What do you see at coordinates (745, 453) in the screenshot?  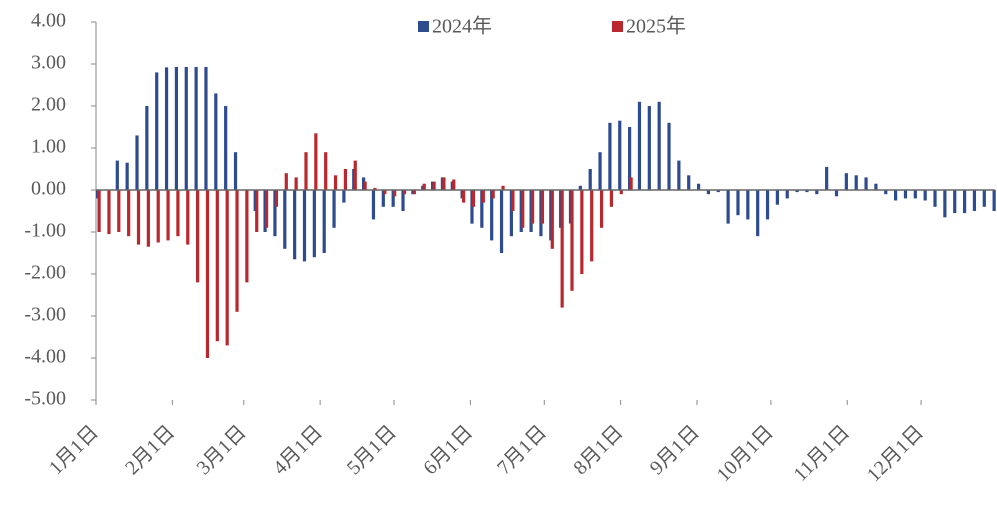 I see `x-tick-label: 10月1日` at bounding box center [745, 453].